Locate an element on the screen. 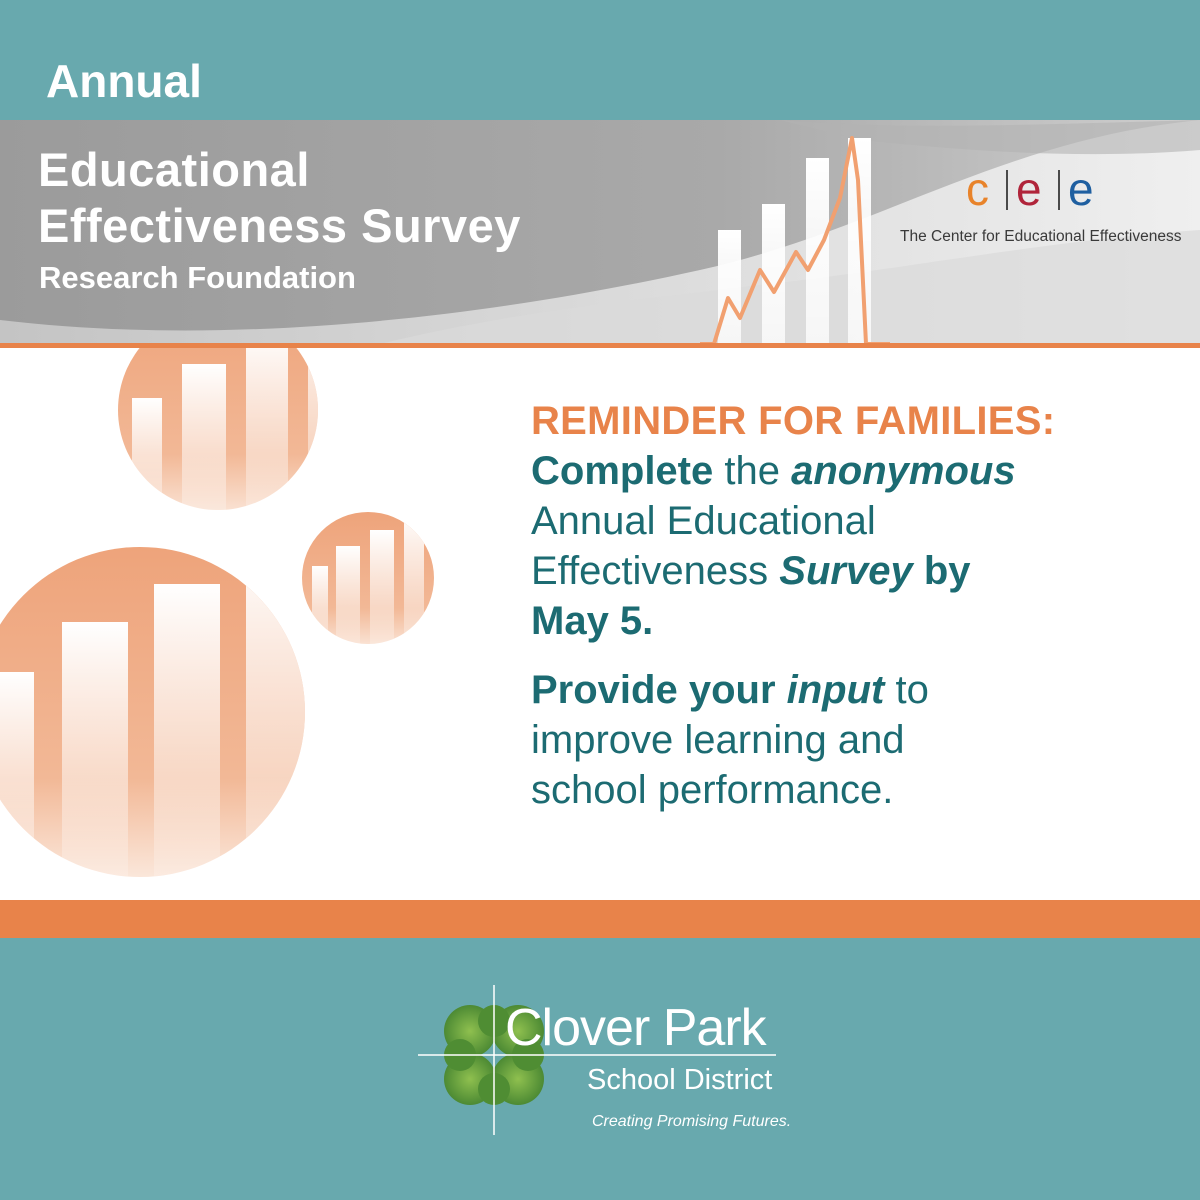 This screenshot has height=1200, width=1200. message-line-3: Effectiveness Survey by is located at coordinates (851, 571).